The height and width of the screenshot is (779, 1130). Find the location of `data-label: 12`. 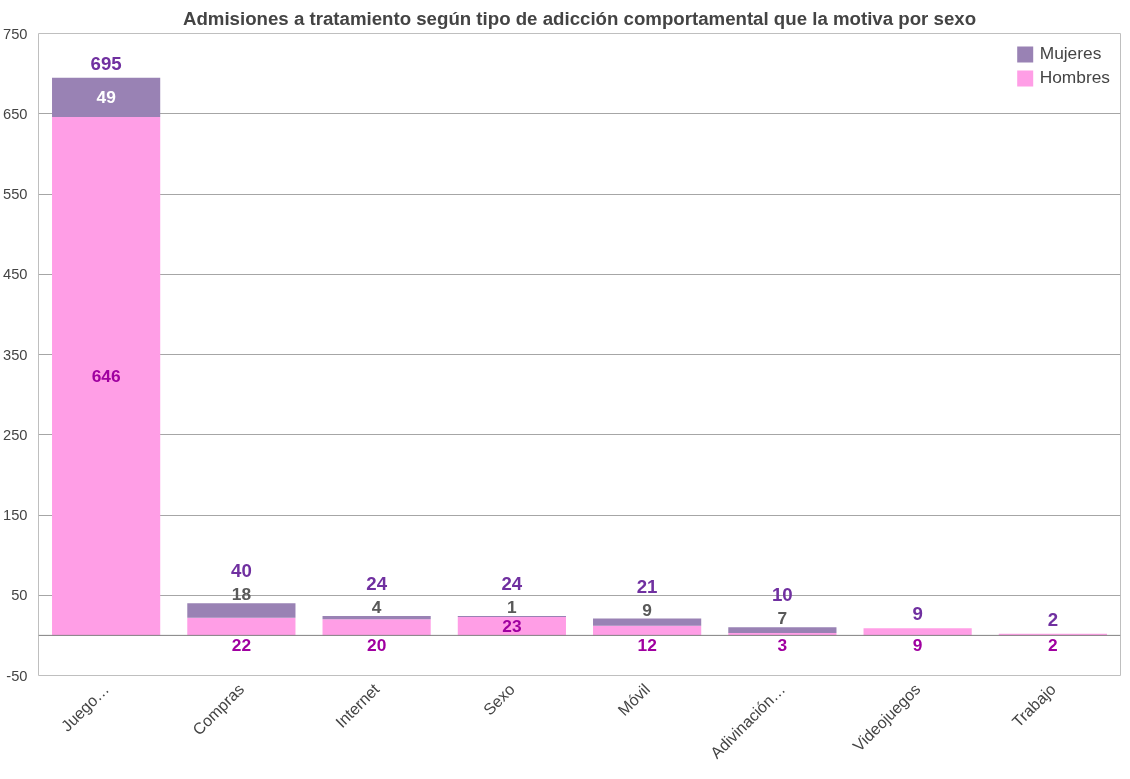

data-label: 12 is located at coordinates (647, 645).